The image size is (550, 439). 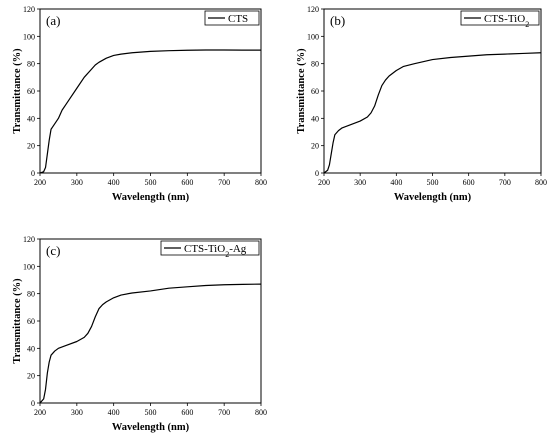 What do you see at coordinates (506, 21) in the screenshot?
I see `legend-label: CTS-TiO2` at bounding box center [506, 21].